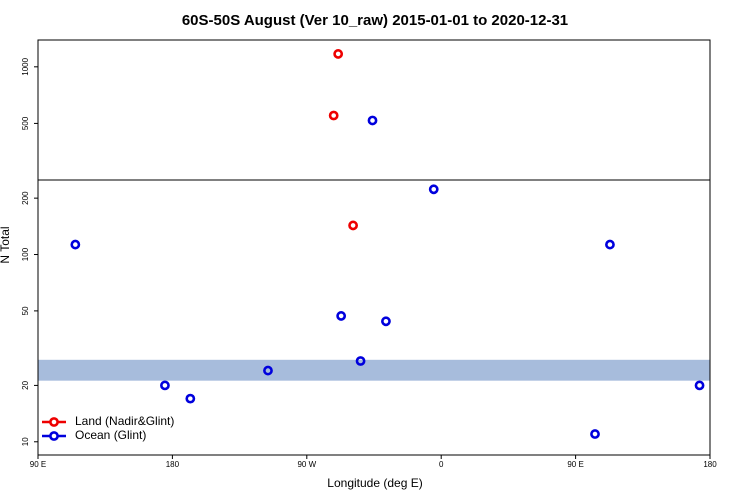 The width and height of the screenshot is (750, 500). I want to click on shaded-band, so click(374, 370).